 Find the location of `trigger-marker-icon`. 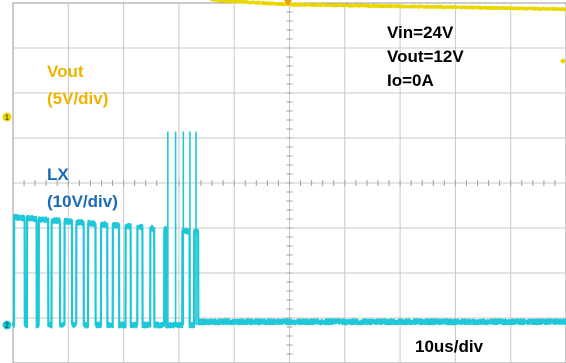

trigger-marker-icon is located at coordinates (288, 3).